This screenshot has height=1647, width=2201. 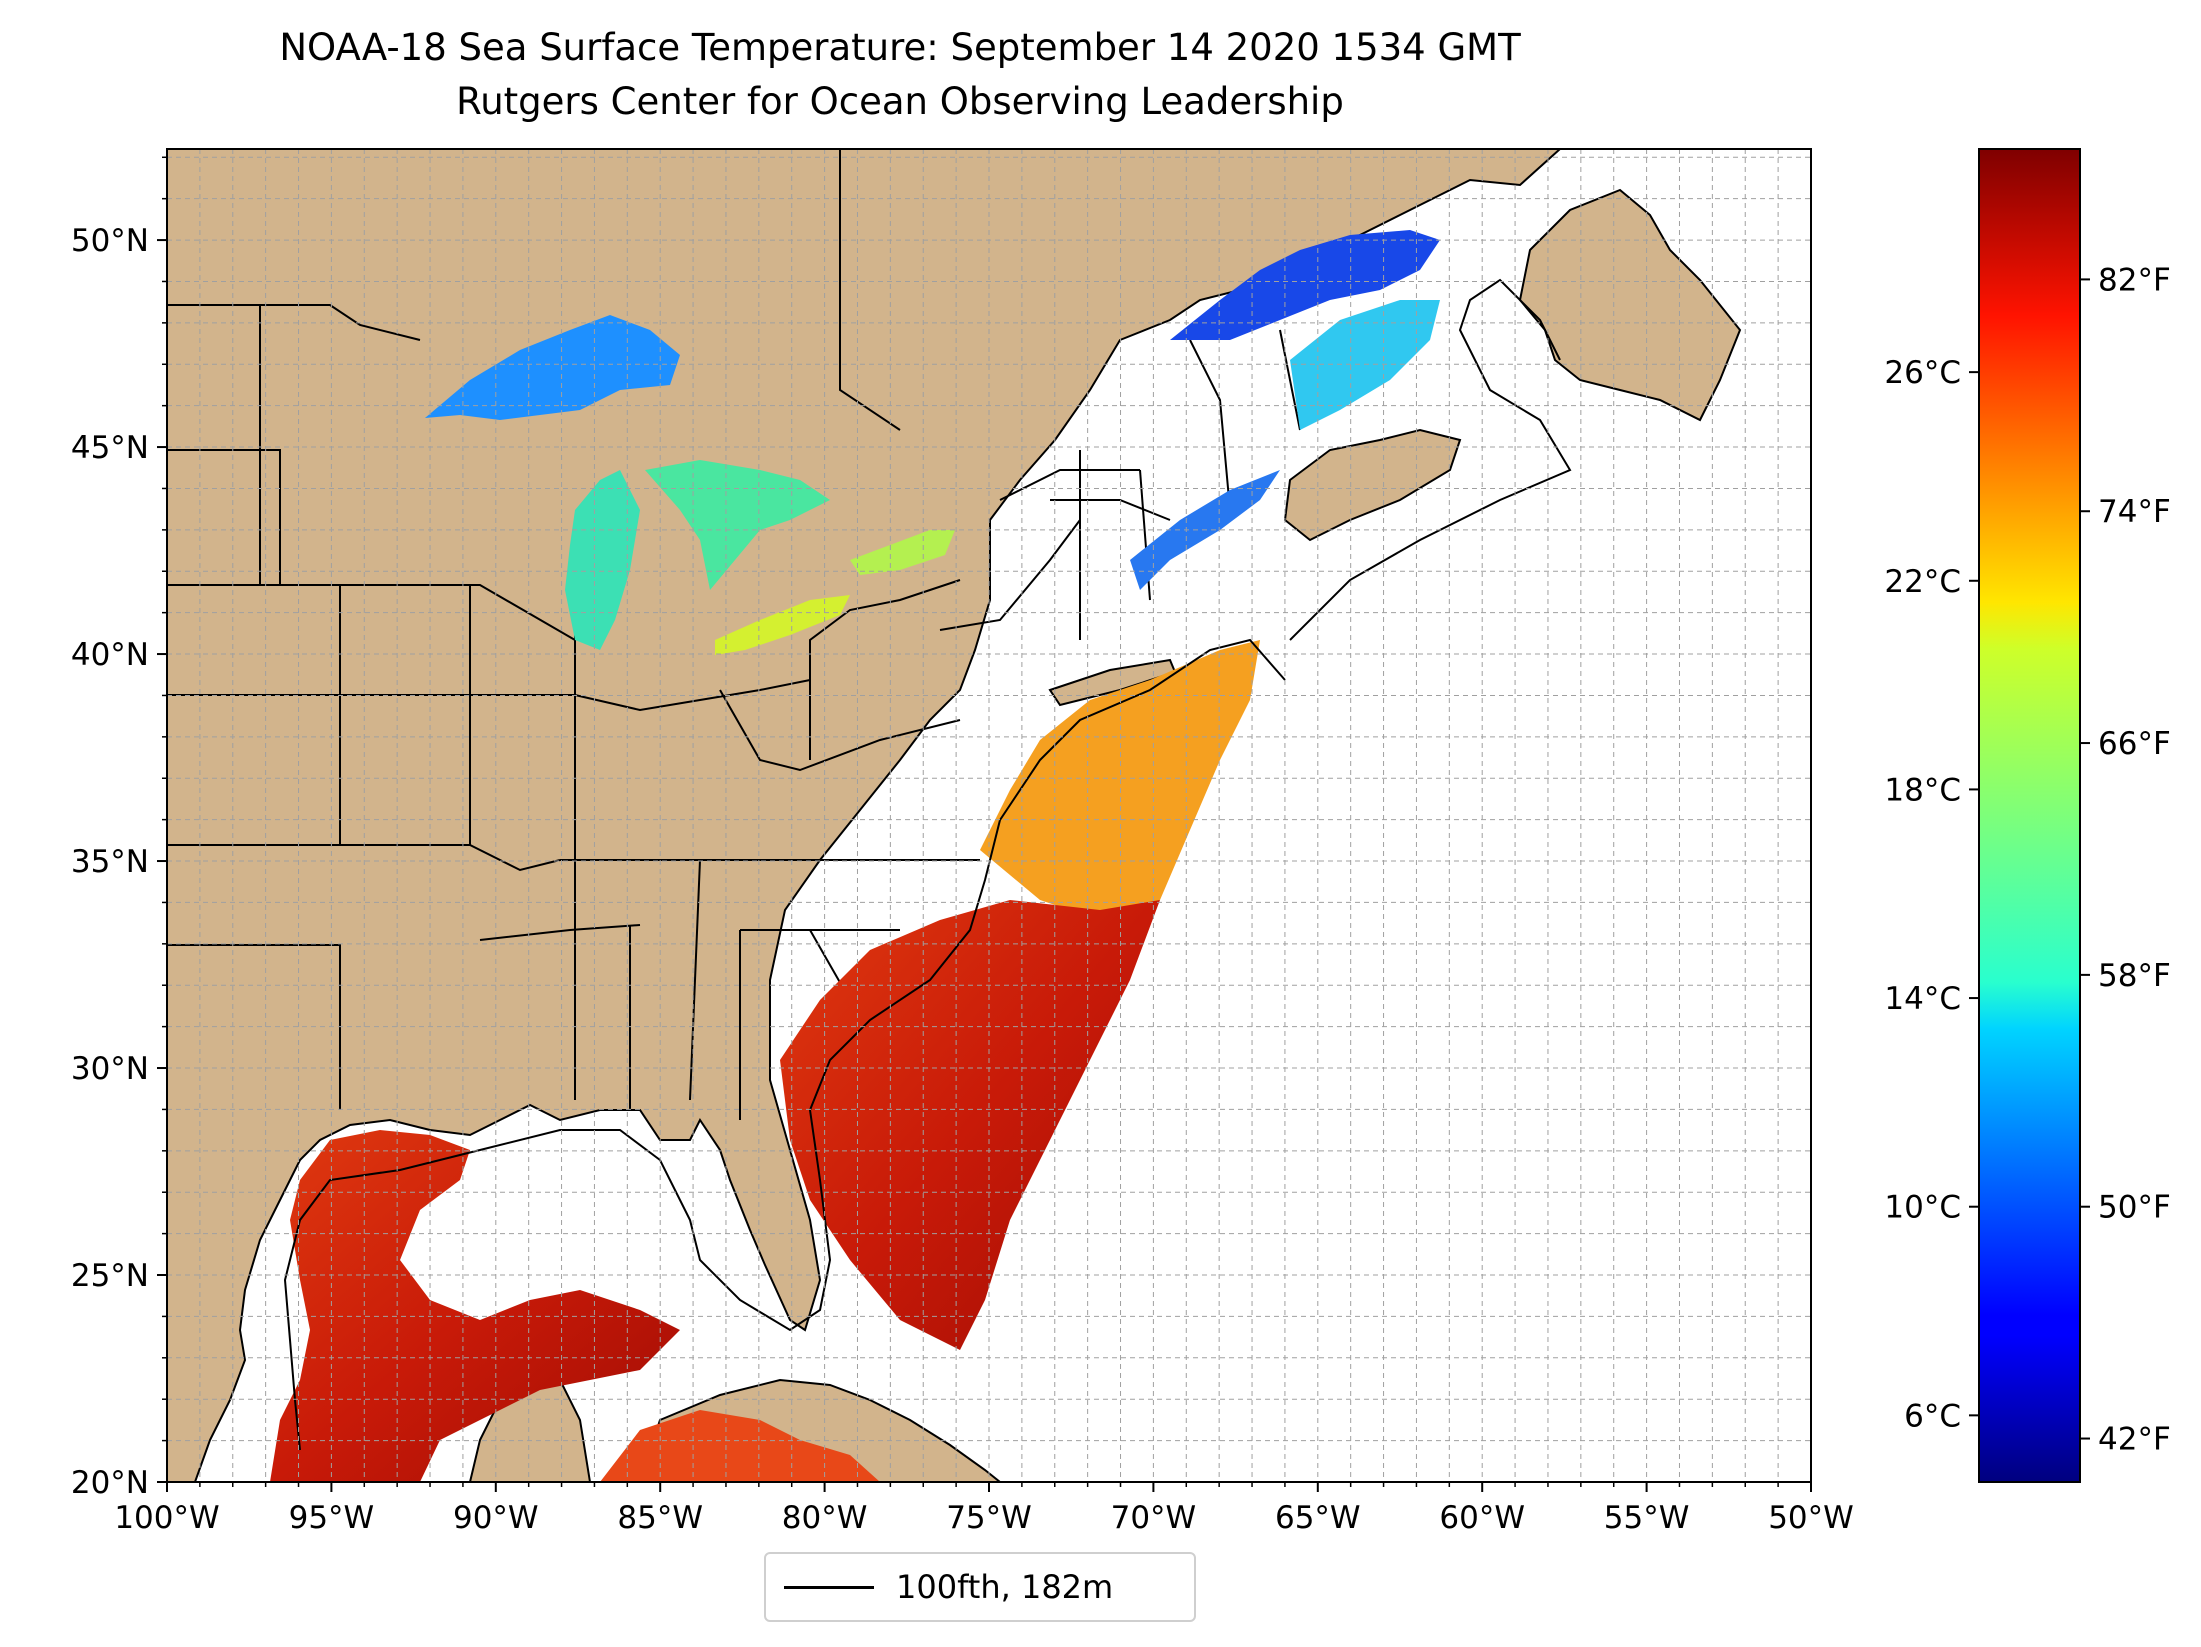 I want to click on lake-superior-sst, so click(x=552, y=367).